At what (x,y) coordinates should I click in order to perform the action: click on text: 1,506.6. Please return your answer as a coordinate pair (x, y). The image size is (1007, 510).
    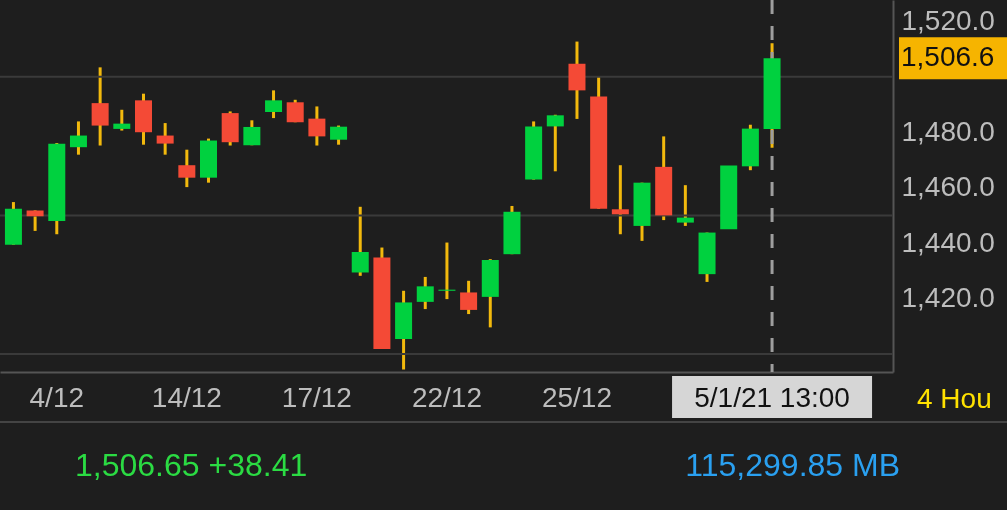
    Looking at the image, I should click on (948, 57).